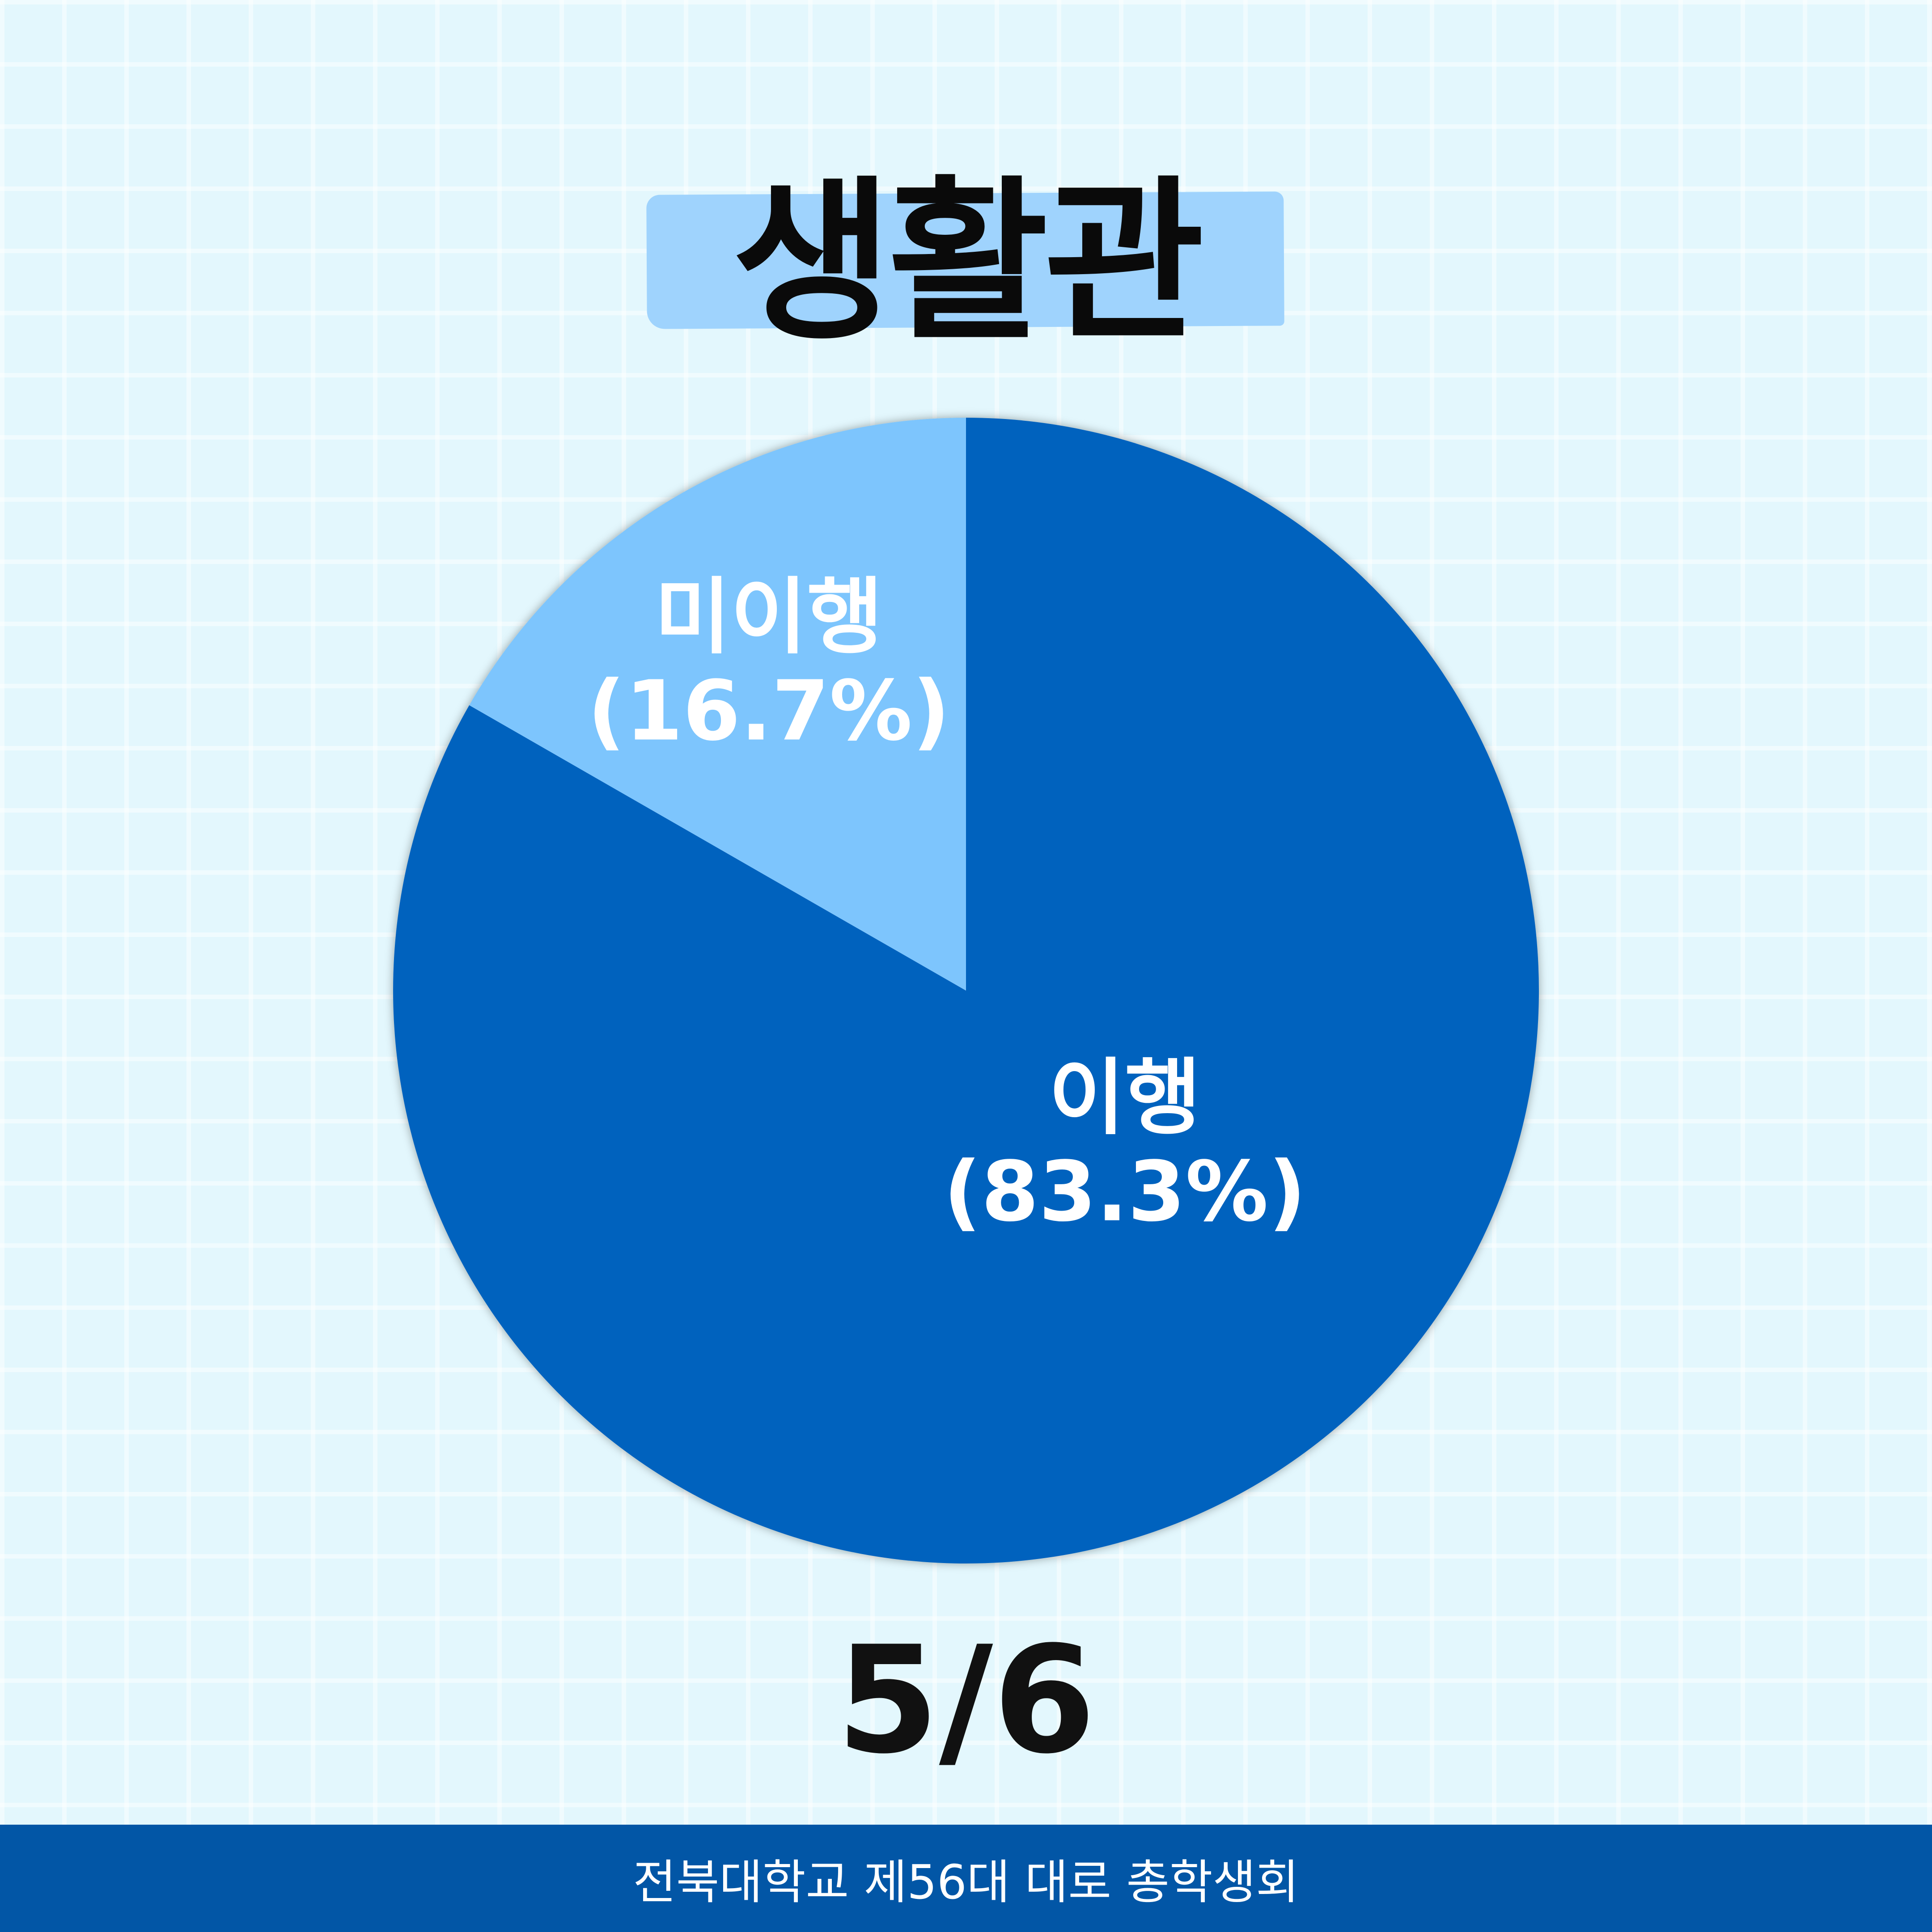  I want to click on page-title: 생활관, so click(968, 262).